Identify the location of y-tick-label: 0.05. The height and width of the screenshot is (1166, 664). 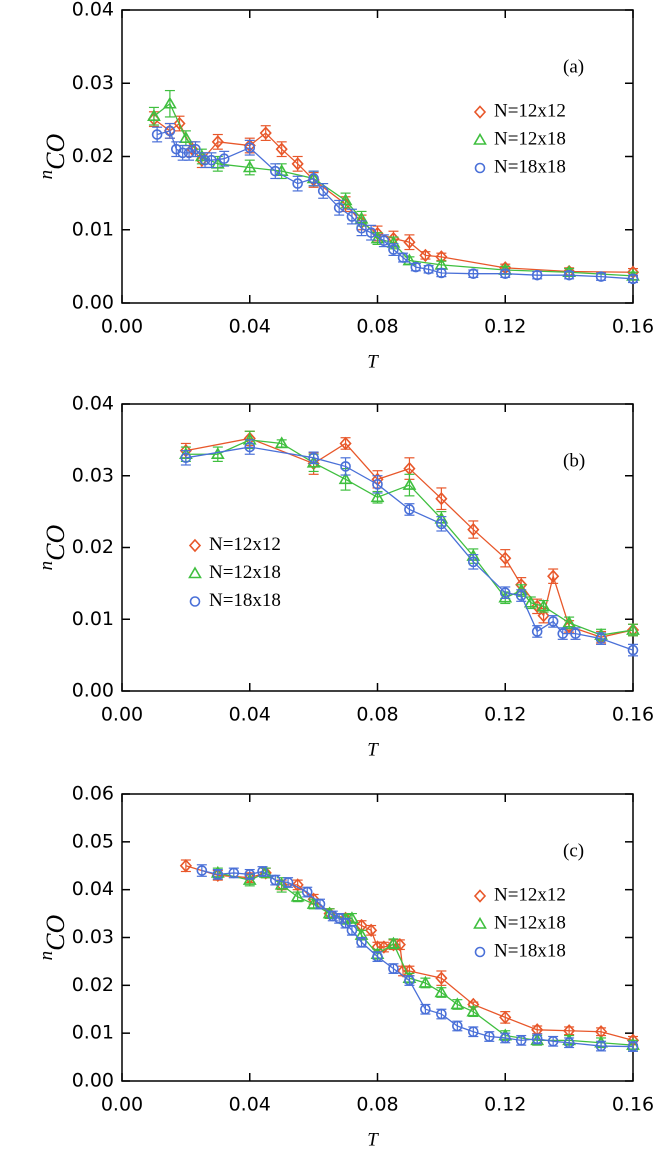
(93, 841).